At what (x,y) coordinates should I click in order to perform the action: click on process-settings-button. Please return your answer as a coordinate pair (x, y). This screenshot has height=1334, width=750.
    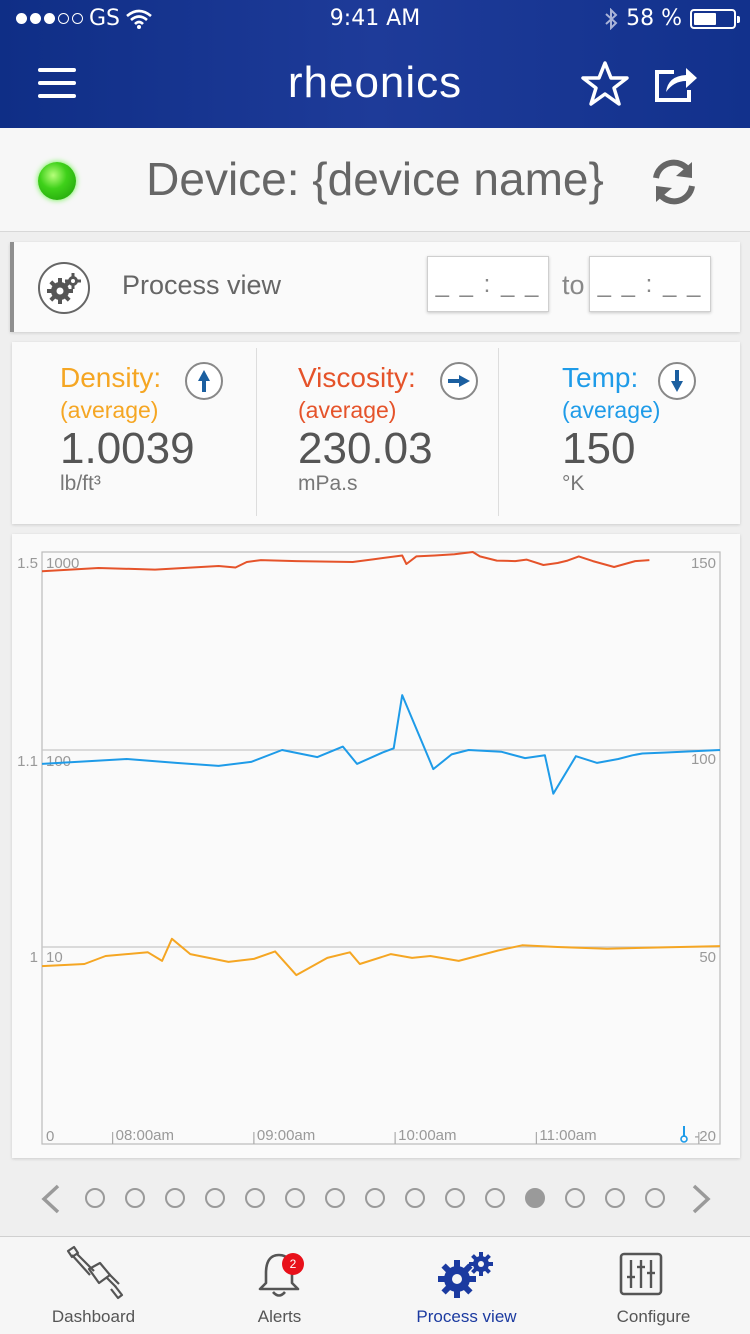
    Looking at the image, I should click on (64, 288).